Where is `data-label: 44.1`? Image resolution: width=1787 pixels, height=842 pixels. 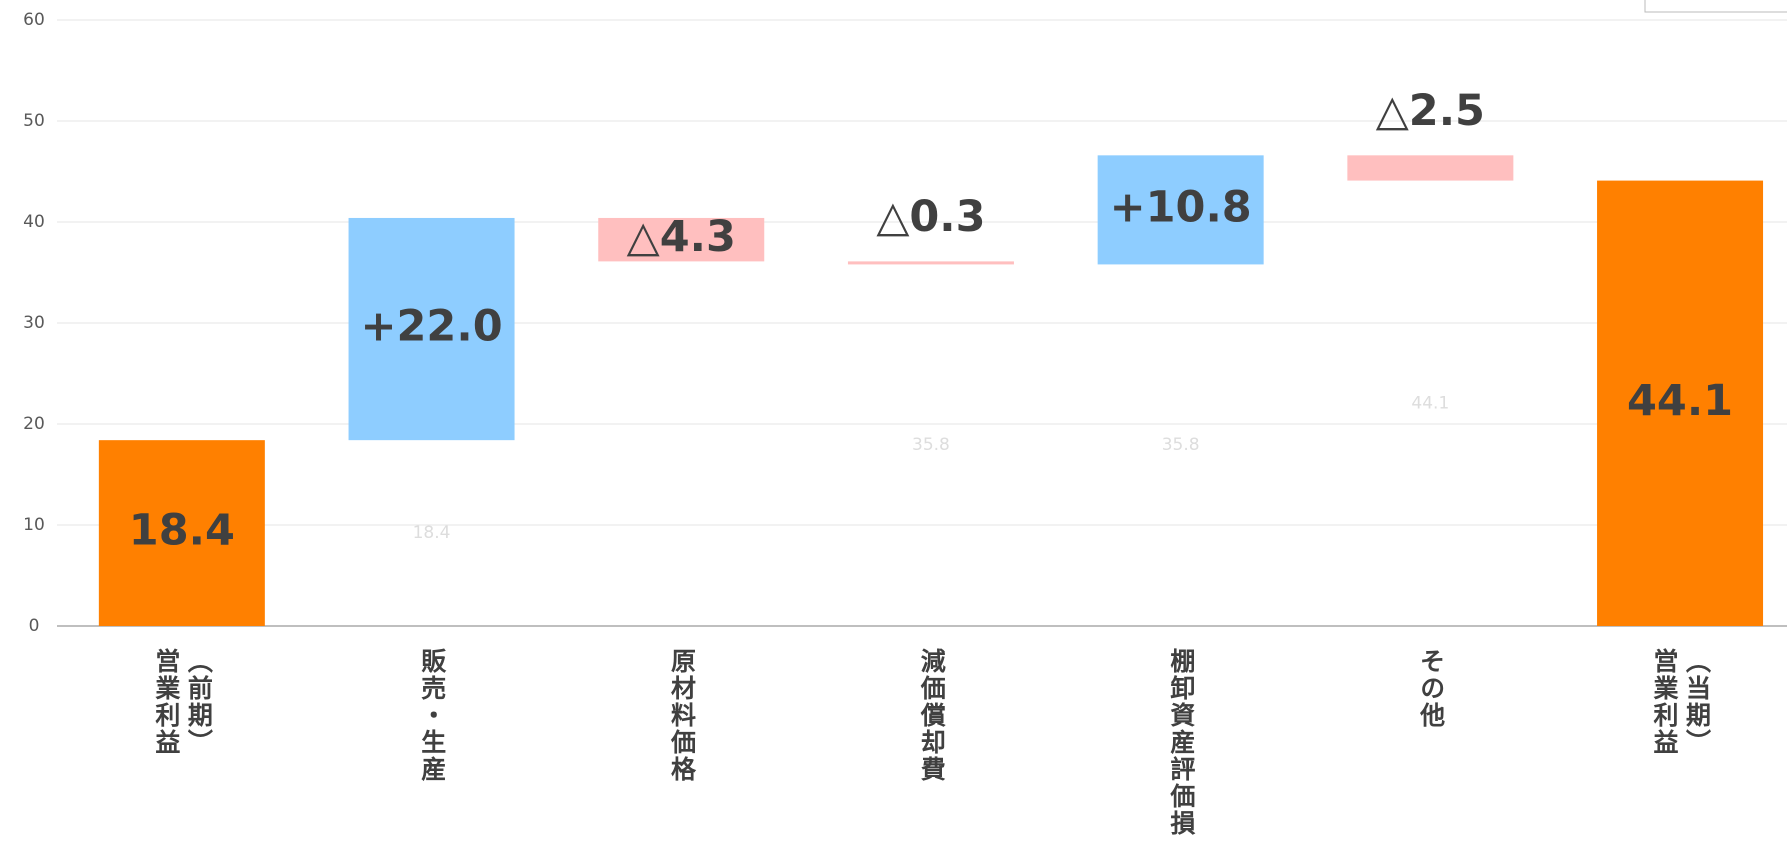
data-label: 44.1 is located at coordinates (1680, 401).